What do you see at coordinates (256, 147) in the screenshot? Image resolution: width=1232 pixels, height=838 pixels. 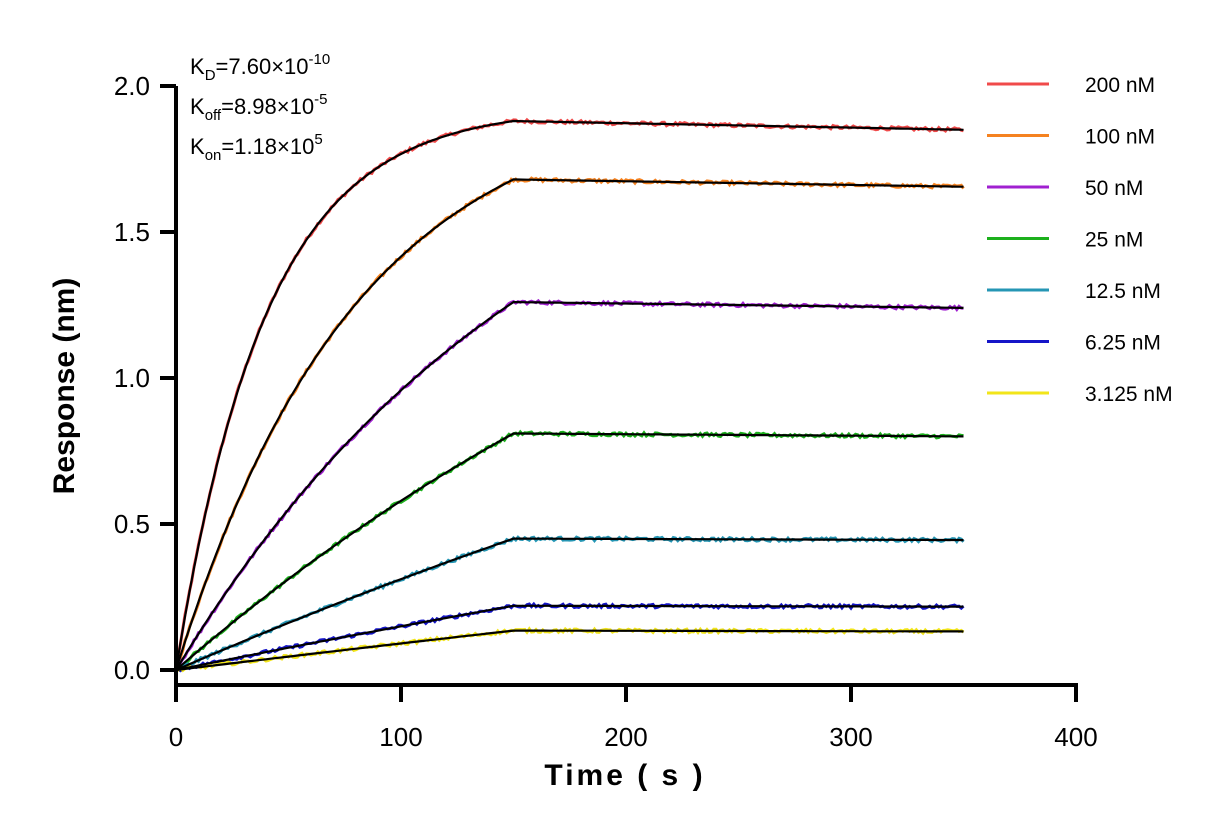 I see `kinetics-line: Kon=1.18×105` at bounding box center [256, 147].